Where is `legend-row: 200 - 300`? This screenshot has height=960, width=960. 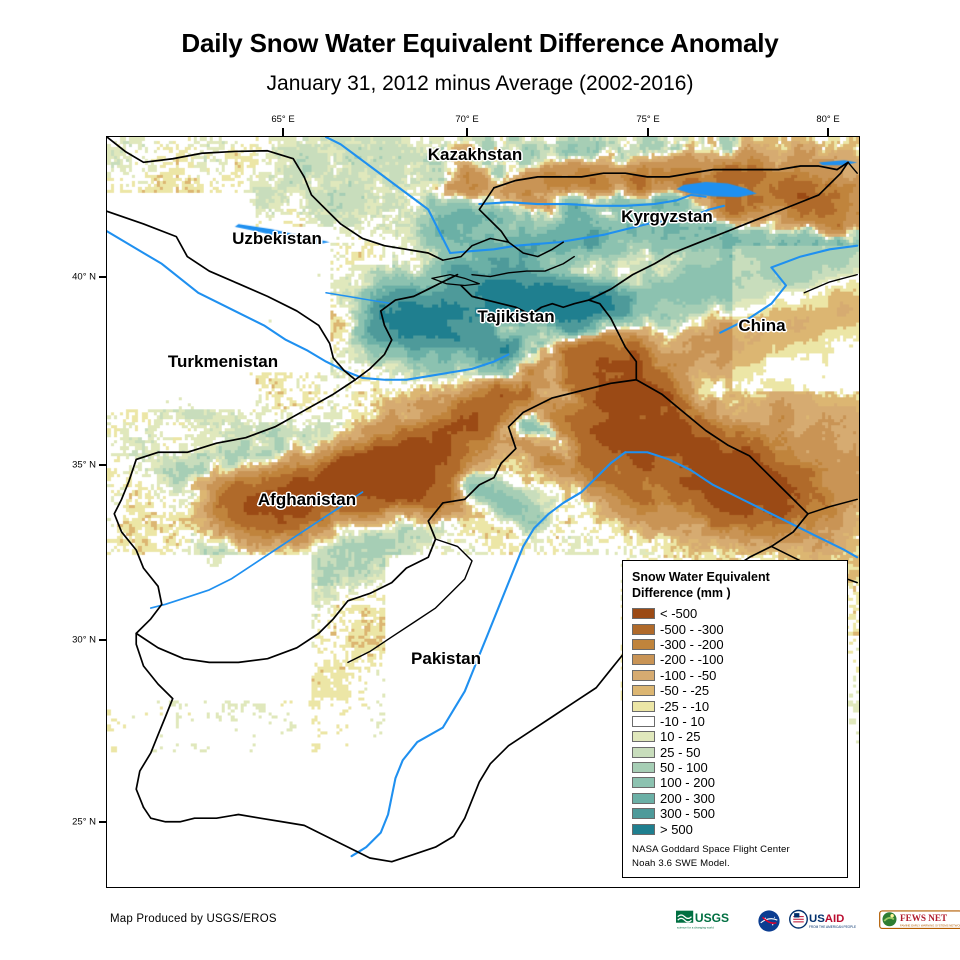 legend-row: 200 - 300 is located at coordinates (735, 798).